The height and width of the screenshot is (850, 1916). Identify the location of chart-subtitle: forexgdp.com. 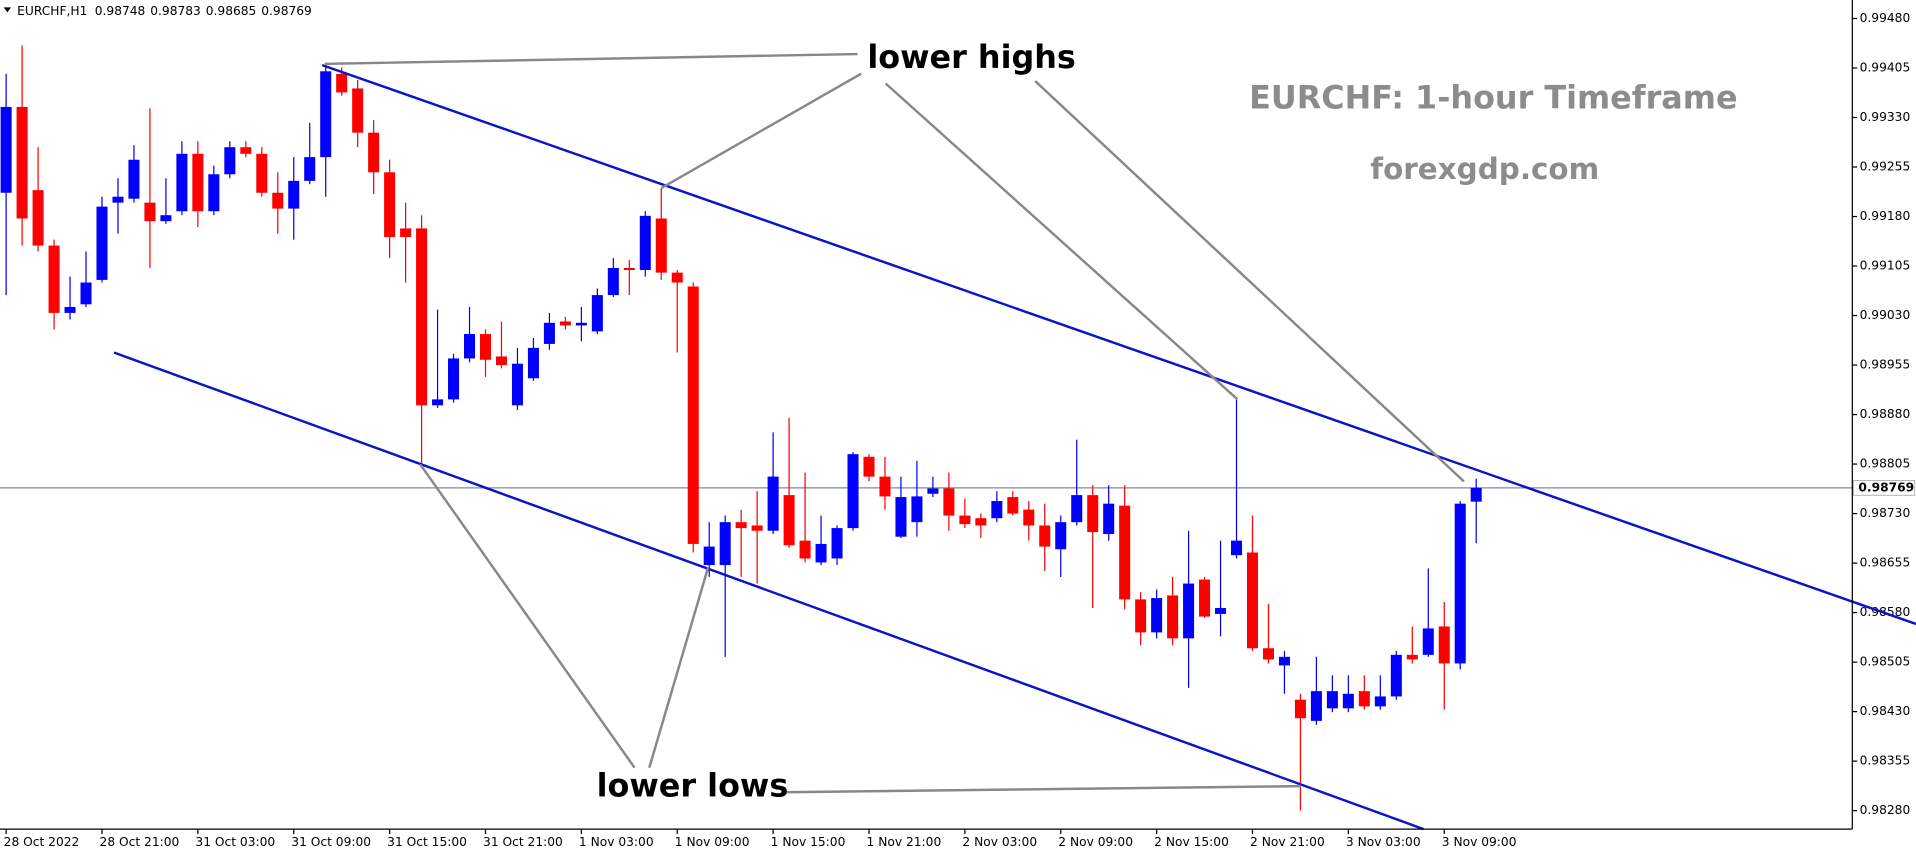
(1484, 169).